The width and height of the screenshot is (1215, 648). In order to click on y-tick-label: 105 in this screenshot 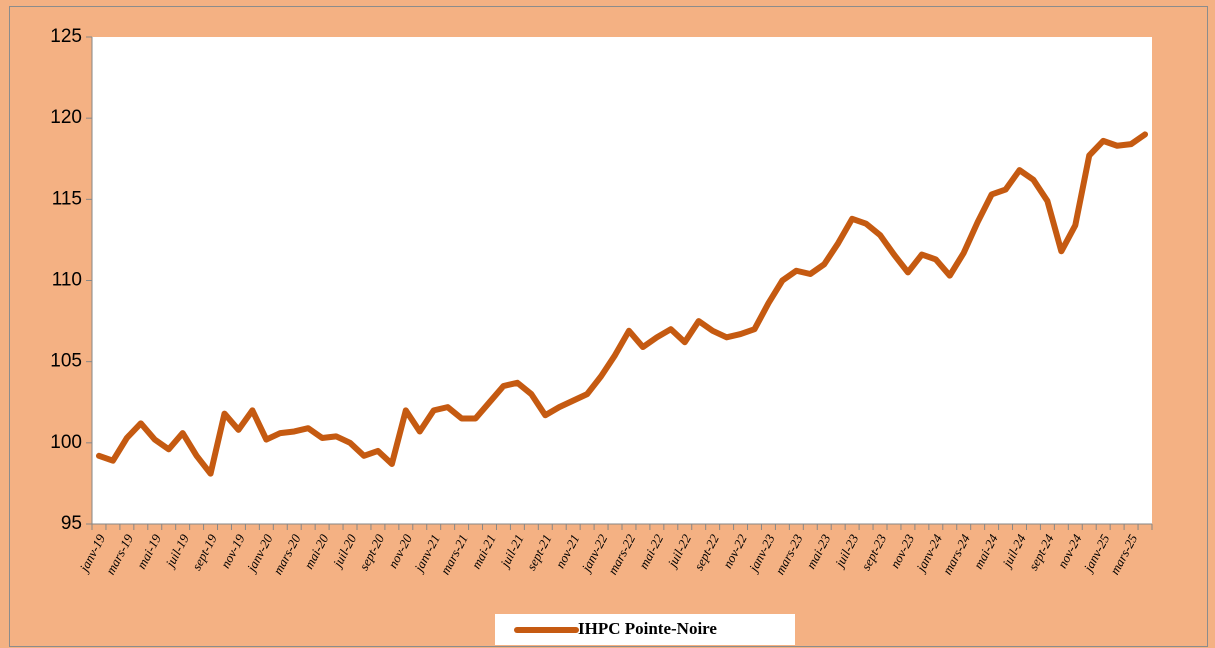, I will do `click(66, 361)`.